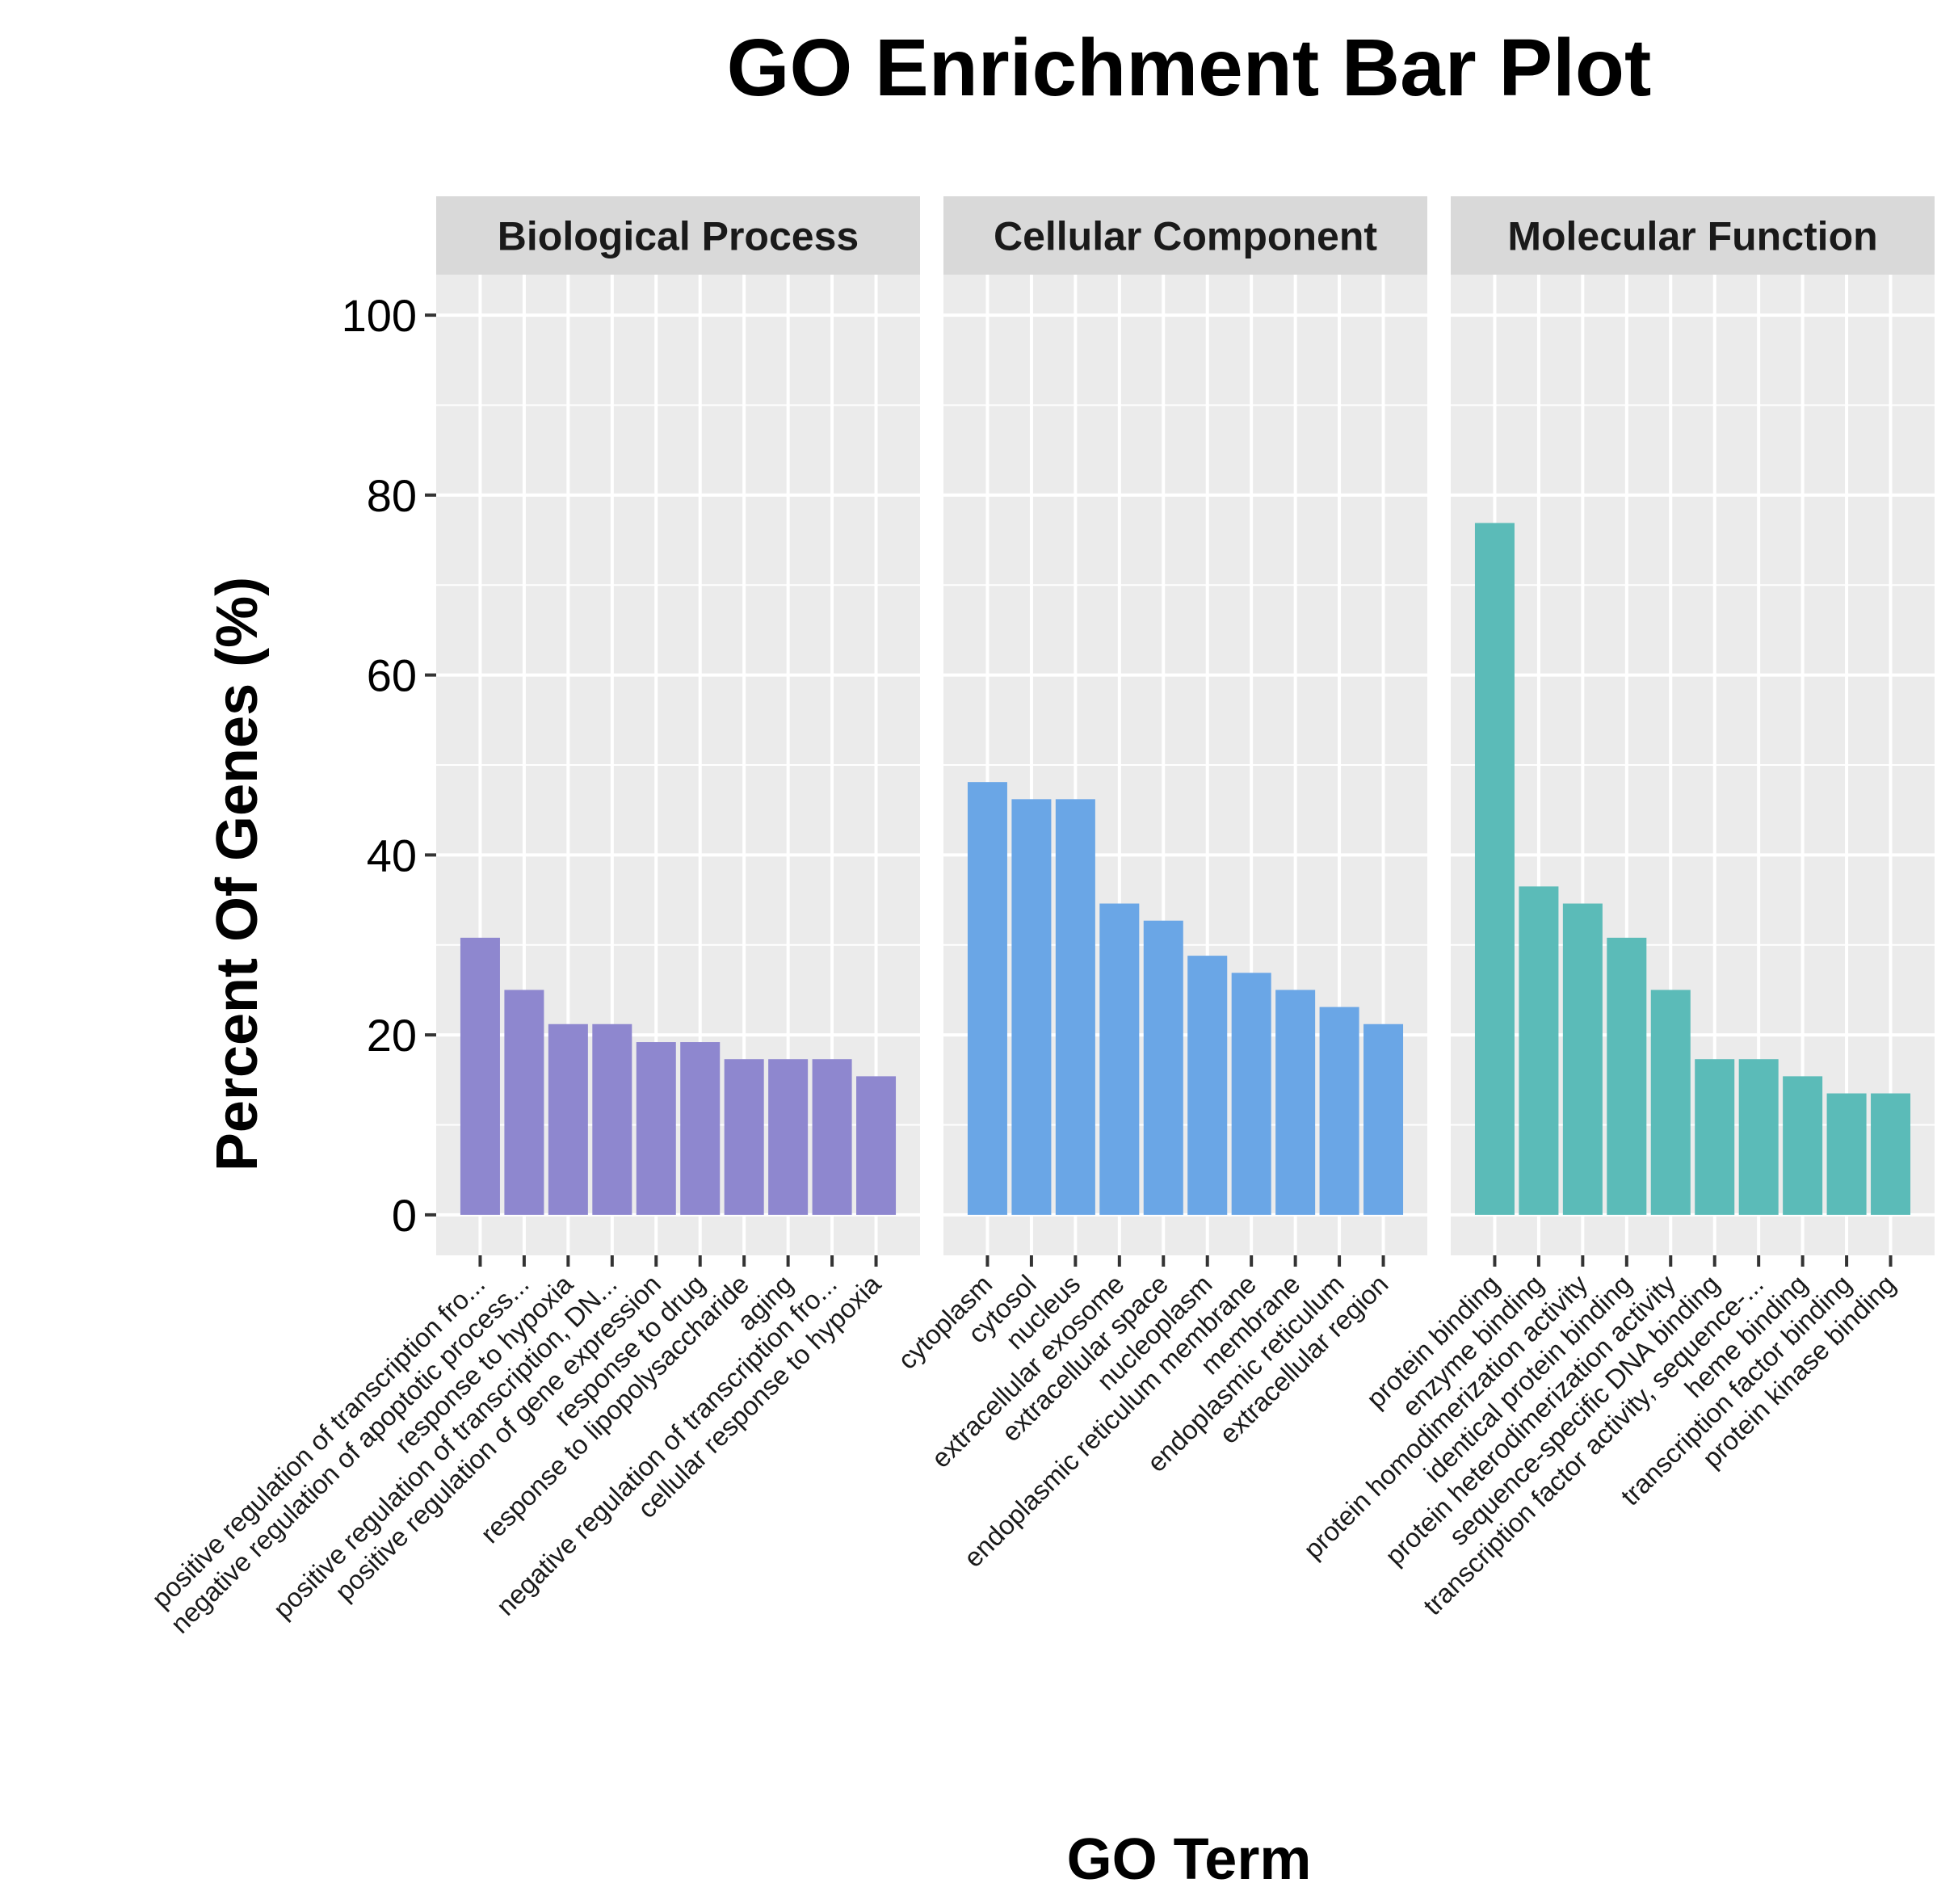 Image resolution: width=1958 pixels, height=1904 pixels. Describe the element at coordinates (404, 1215) in the screenshot. I see `y-tick-label: 0` at that location.